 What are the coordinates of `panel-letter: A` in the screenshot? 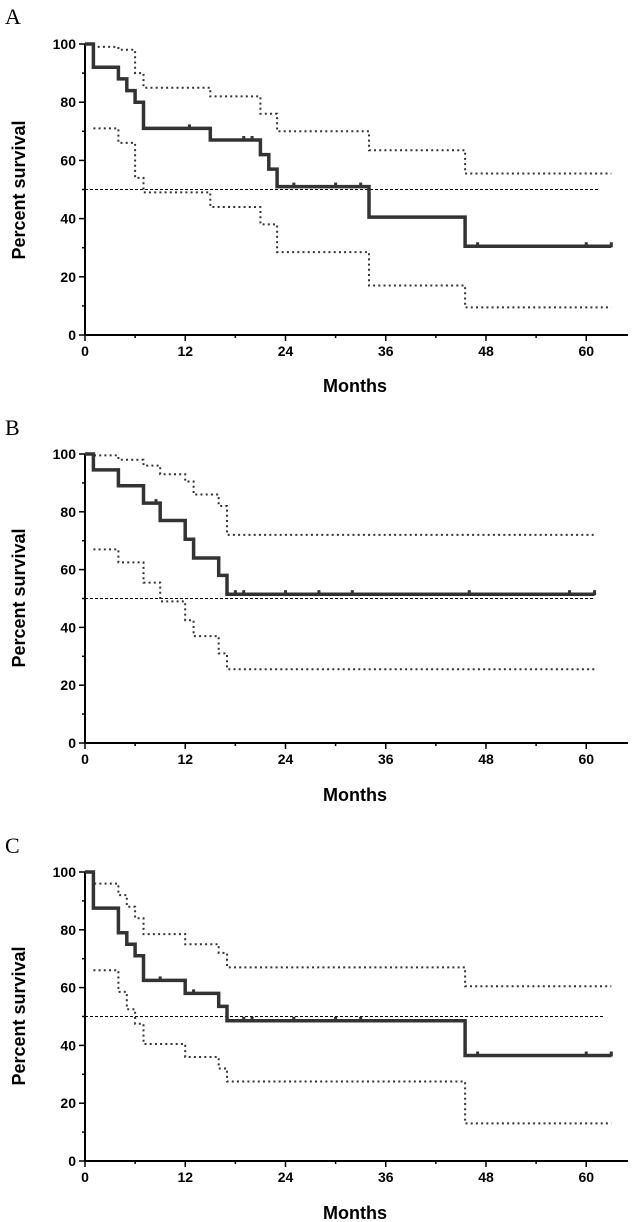 It's located at (13, 16).